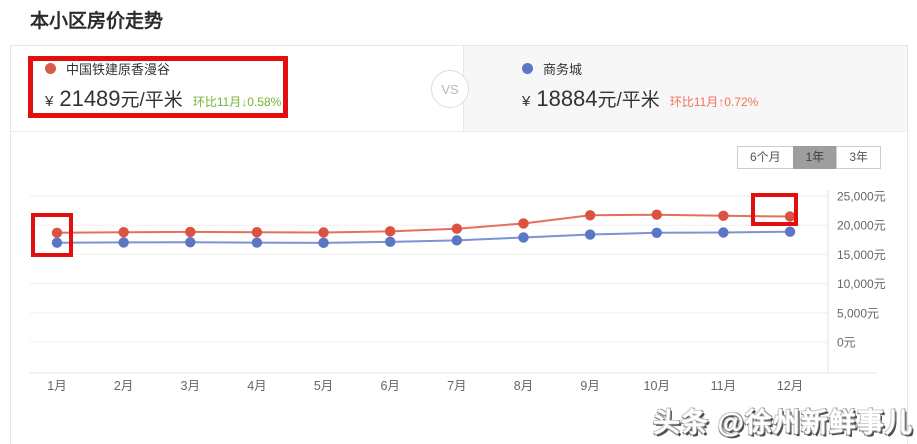  What do you see at coordinates (861, 255) in the screenshot?
I see `y-axis-tick-label: 15,000元` at bounding box center [861, 255].